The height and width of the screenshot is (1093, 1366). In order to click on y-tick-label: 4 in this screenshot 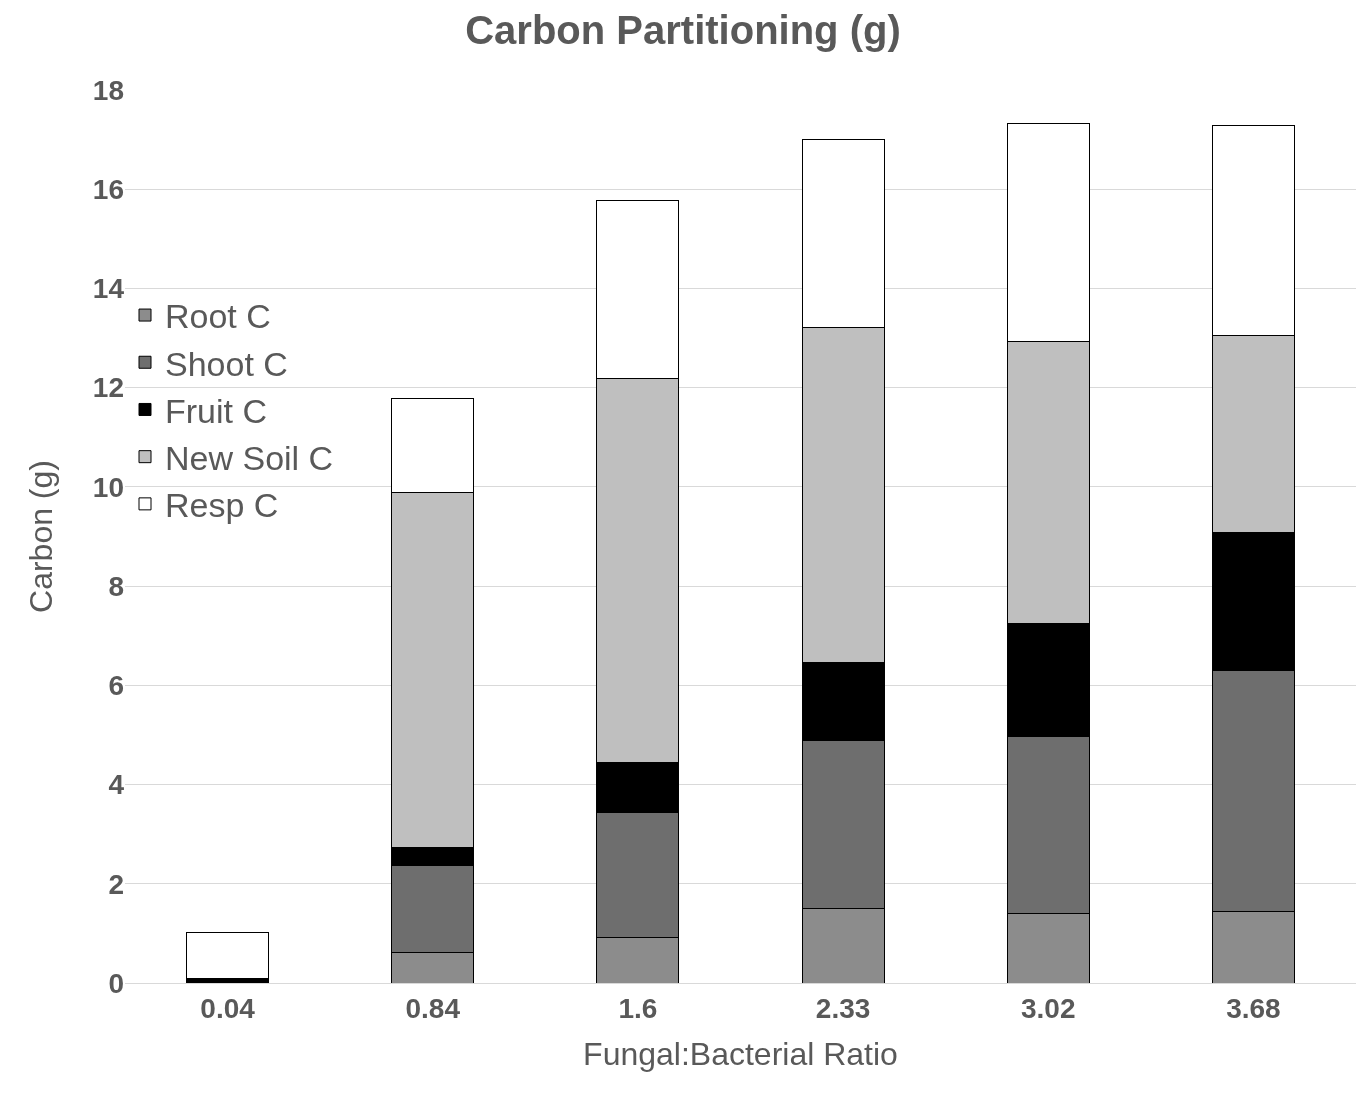, I will do `click(116, 785)`.